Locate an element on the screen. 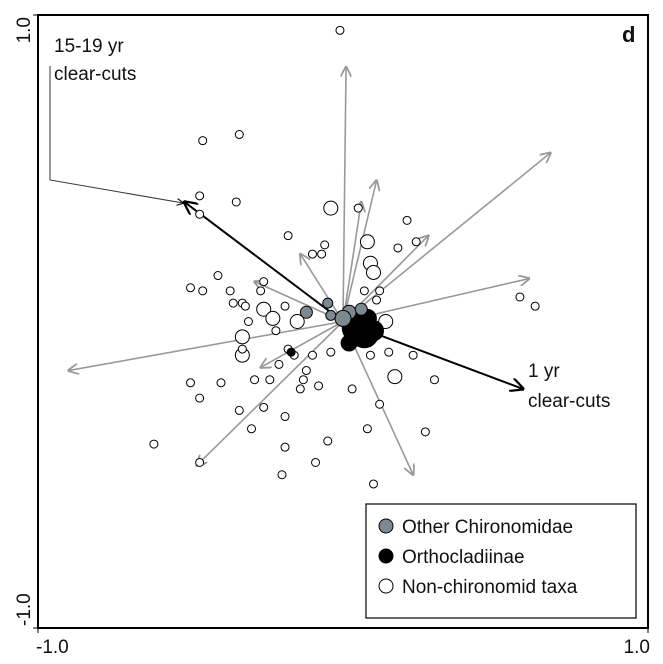 The height and width of the screenshot is (664, 663). legend-label: Orthocladiinae is located at coordinates (463, 557).